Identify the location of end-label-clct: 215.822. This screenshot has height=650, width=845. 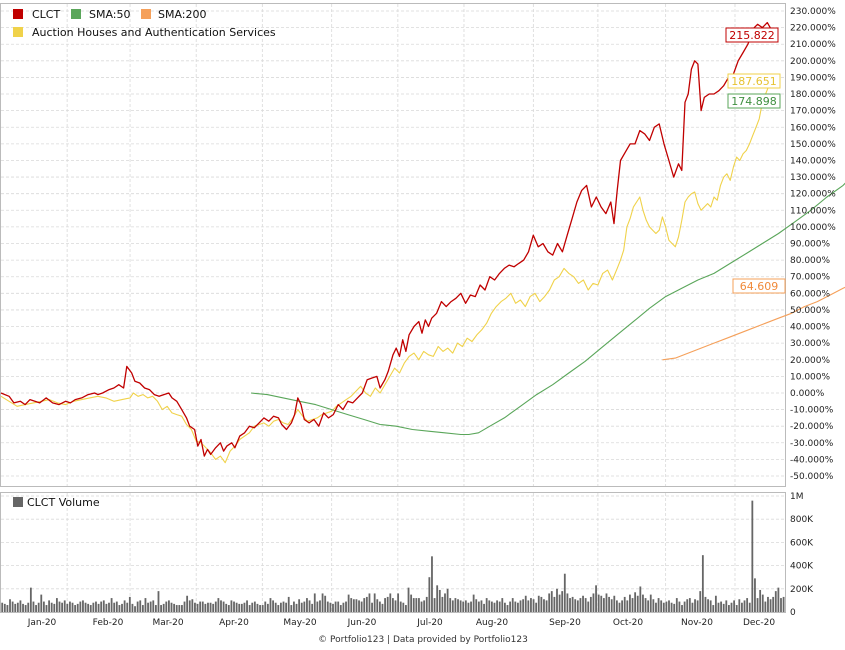
(752, 35).